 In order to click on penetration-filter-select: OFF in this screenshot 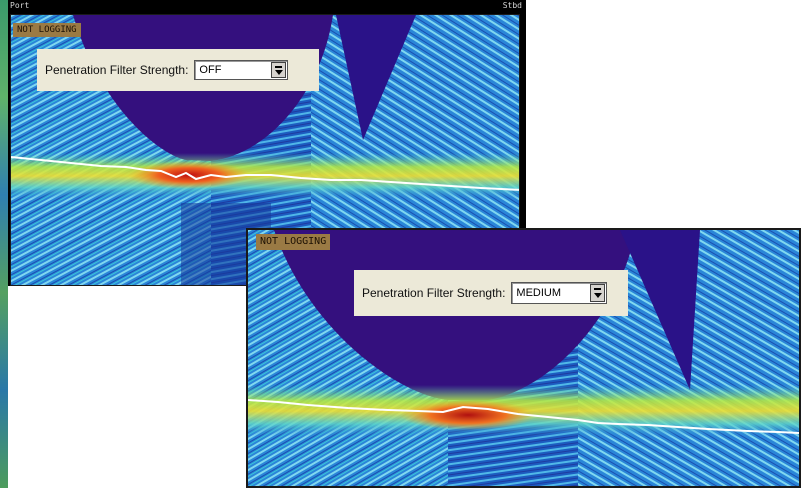, I will do `click(241, 70)`.